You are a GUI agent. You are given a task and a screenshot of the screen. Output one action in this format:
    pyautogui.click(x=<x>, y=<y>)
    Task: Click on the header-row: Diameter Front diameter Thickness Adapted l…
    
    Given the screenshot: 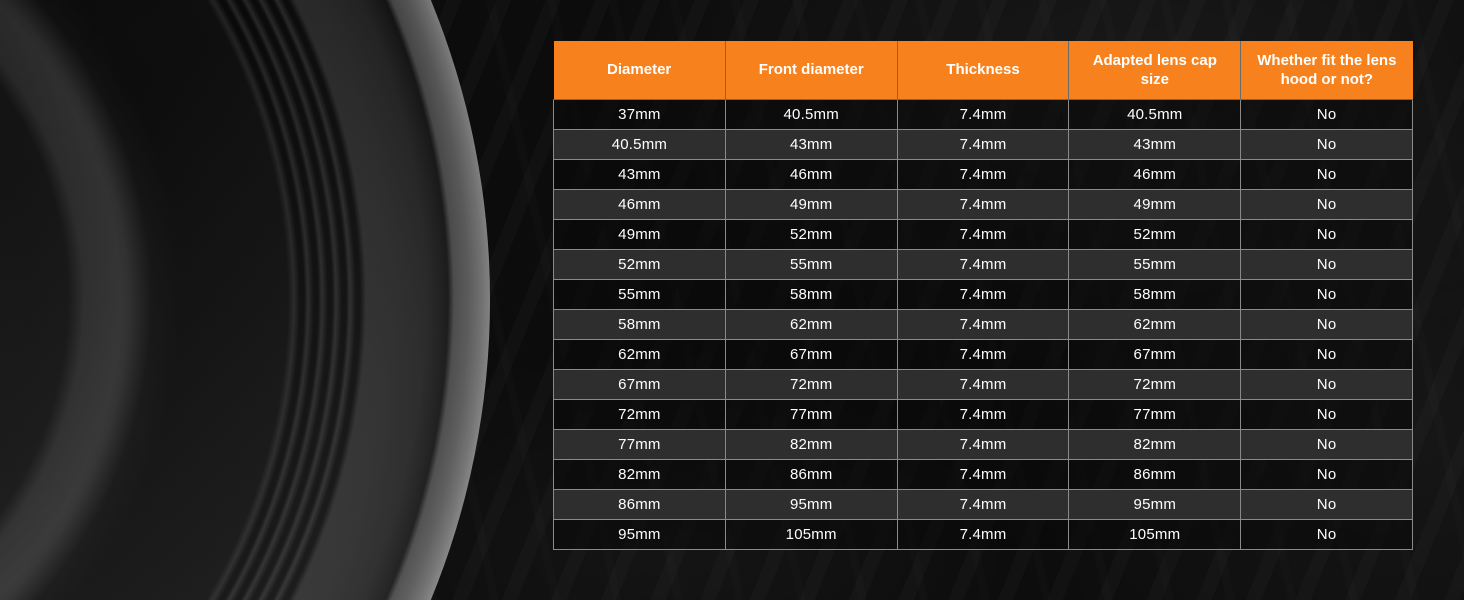 What is the action you would take?
    pyautogui.click(x=983, y=70)
    